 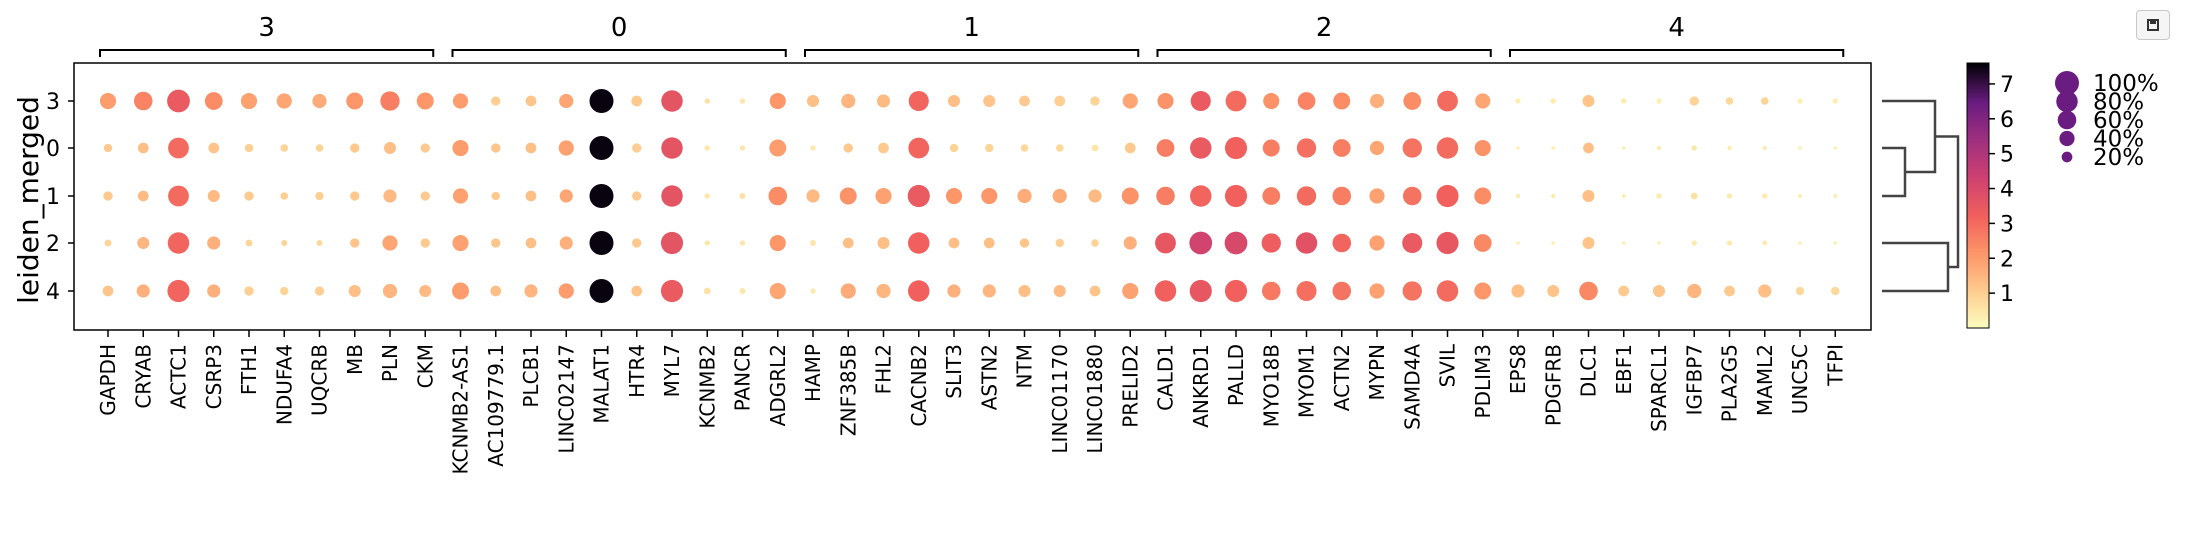 What do you see at coordinates (972, 35) in the screenshot?
I see `gene-group-brackets: 3 0 1 2 4` at bounding box center [972, 35].